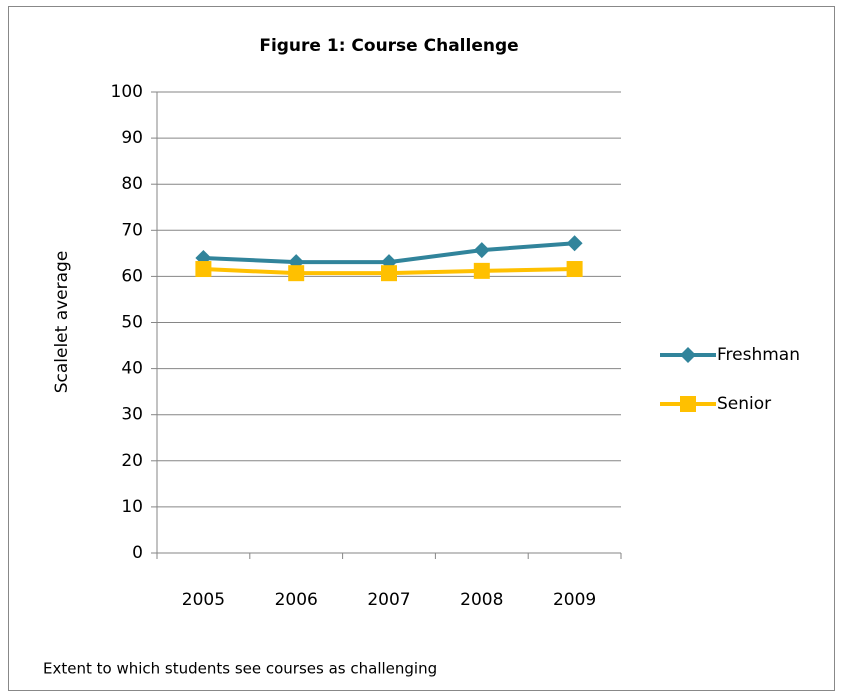  I want to click on x-tick-label: 2009, so click(574, 600).